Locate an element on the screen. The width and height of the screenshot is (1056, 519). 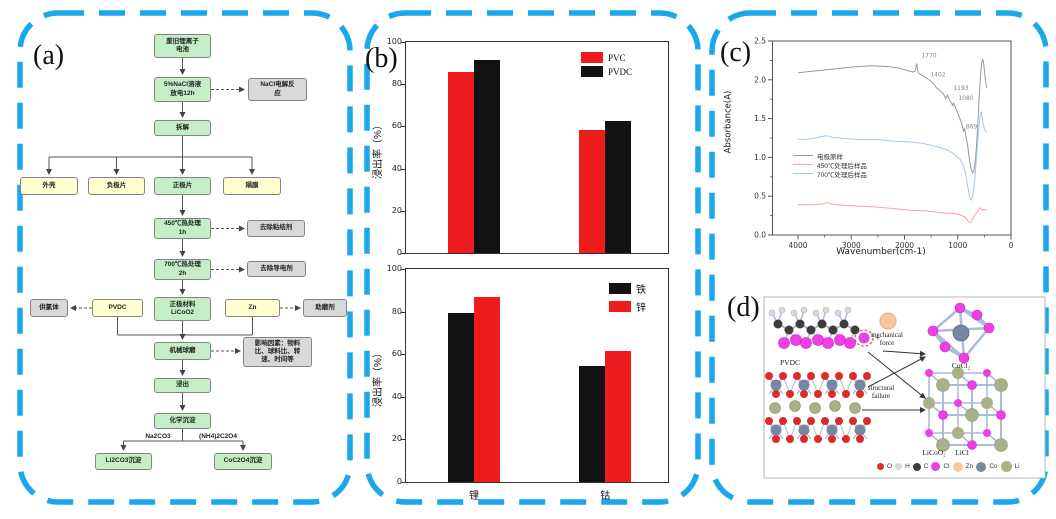
x-category-label: 锂 is located at coordinates (473, 496).